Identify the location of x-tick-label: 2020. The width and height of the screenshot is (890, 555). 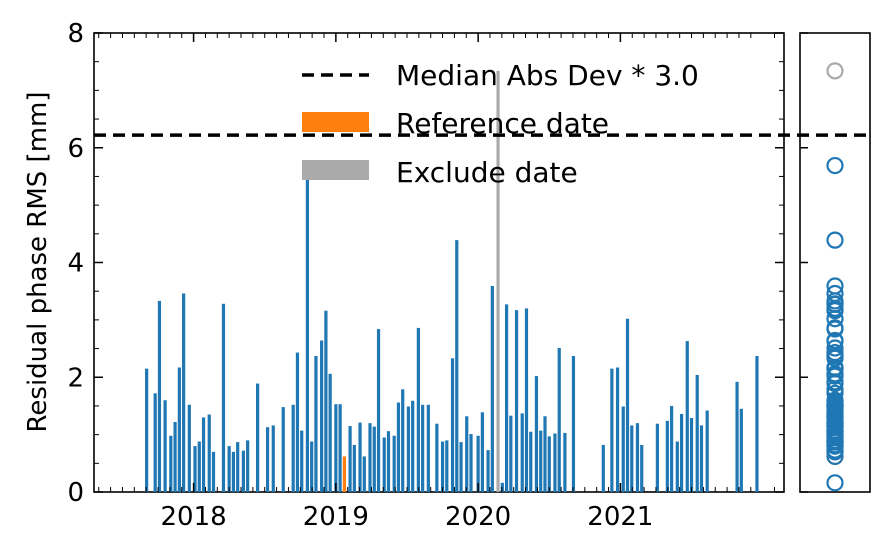
(478, 517).